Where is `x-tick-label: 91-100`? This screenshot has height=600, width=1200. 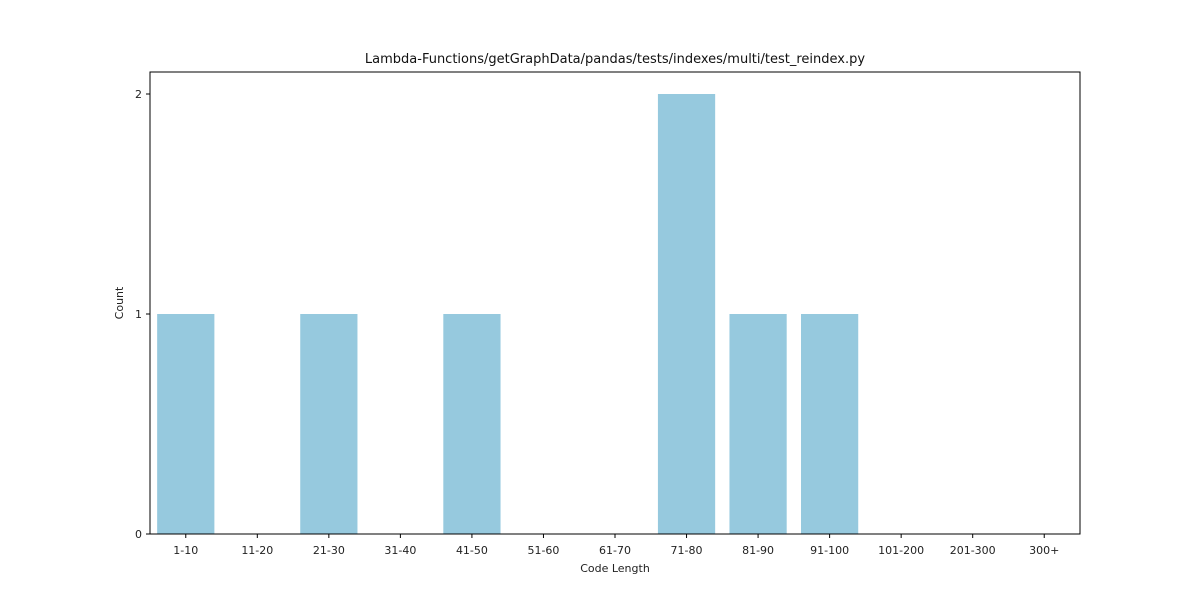 x-tick-label: 91-100 is located at coordinates (829, 550).